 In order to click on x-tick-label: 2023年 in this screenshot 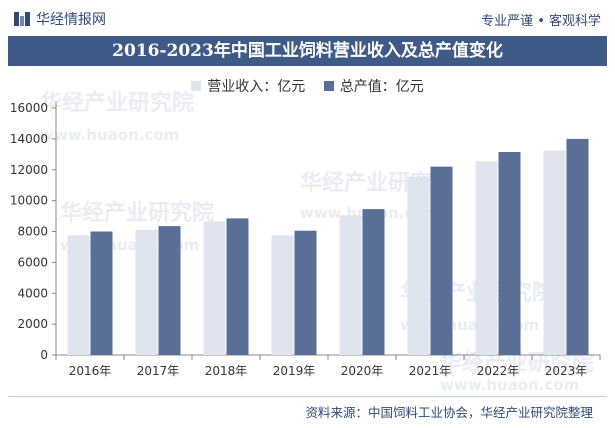, I will do `click(566, 371)`.